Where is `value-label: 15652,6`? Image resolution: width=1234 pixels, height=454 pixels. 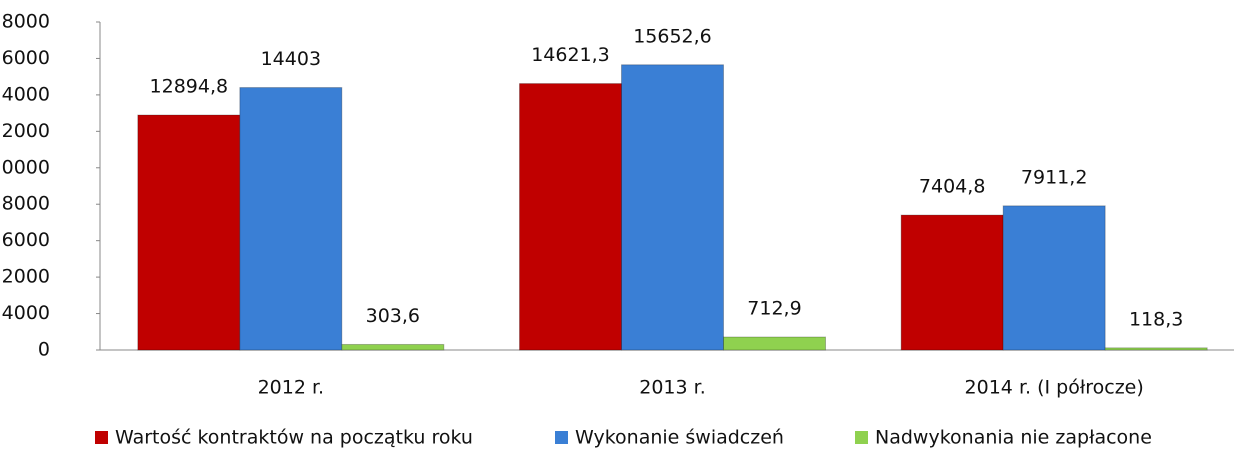 value-label: 15652,6 is located at coordinates (672, 36).